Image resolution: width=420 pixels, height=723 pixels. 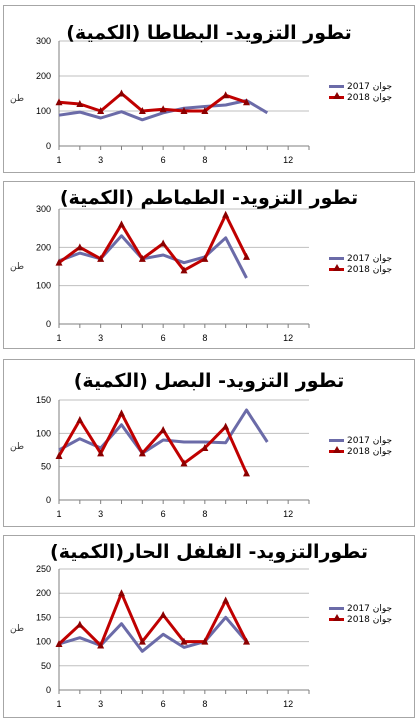 What do you see at coordinates (43, 247) in the screenshot?
I see `y-tick-label: 200` at bounding box center [43, 247].